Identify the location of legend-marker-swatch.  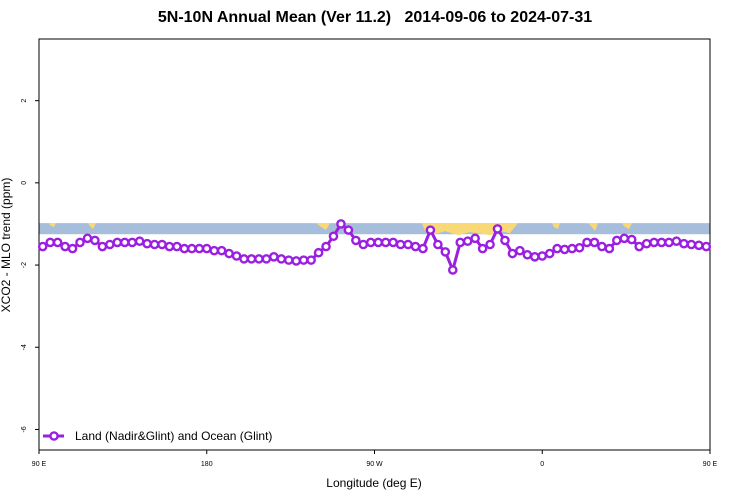
(54, 436).